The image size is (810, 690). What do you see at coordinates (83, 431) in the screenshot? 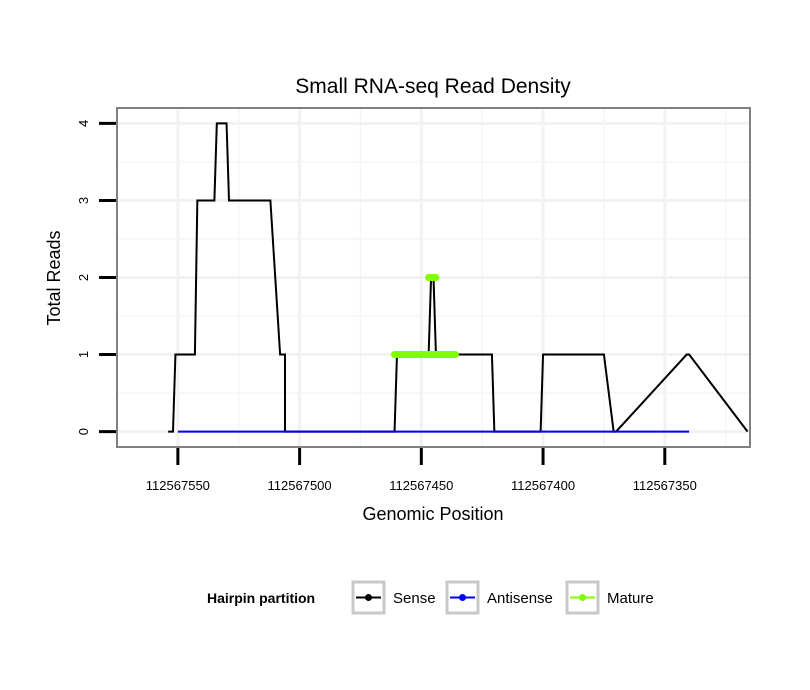
I see `y-tick-label-0: 0` at bounding box center [83, 431].